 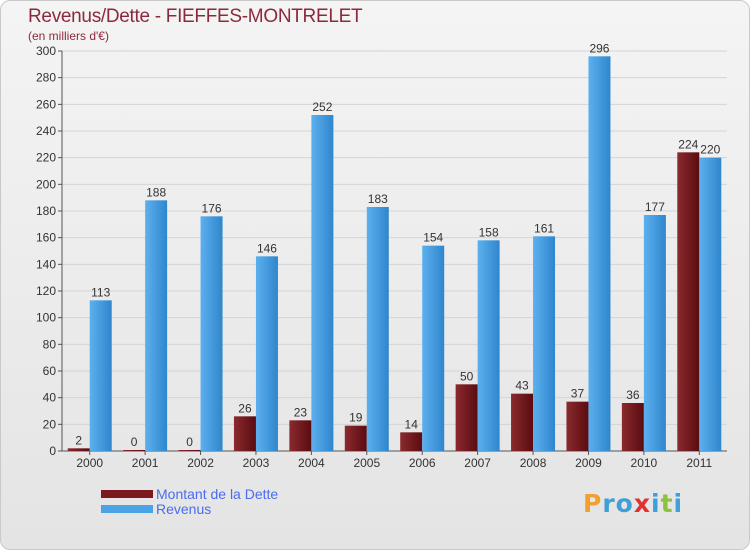 What do you see at coordinates (78, 440) in the screenshot?
I see `data-label-dette: 2` at bounding box center [78, 440].